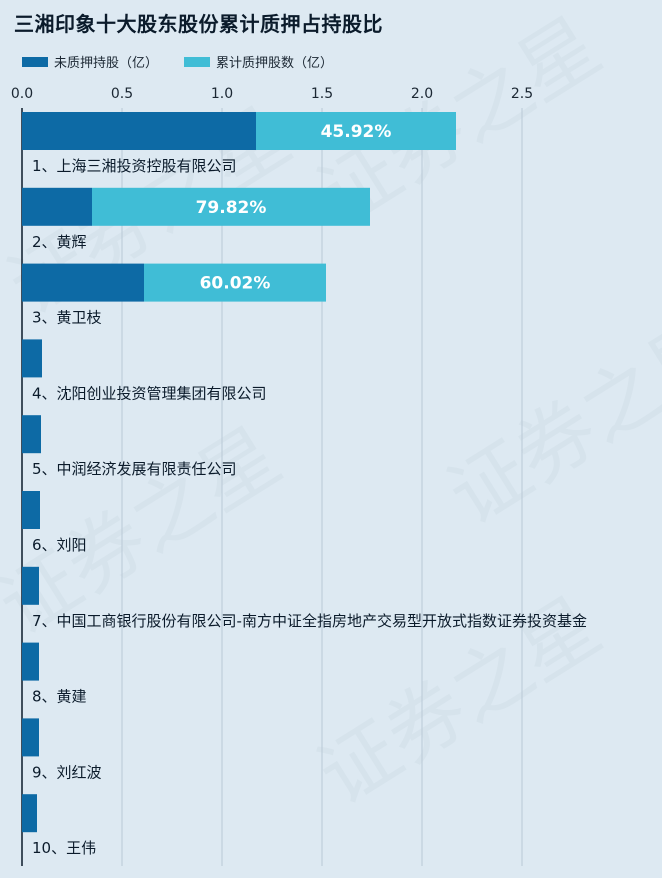  What do you see at coordinates (35, 61) in the screenshot?
I see `legend-swatch-unpledged` at bounding box center [35, 61].